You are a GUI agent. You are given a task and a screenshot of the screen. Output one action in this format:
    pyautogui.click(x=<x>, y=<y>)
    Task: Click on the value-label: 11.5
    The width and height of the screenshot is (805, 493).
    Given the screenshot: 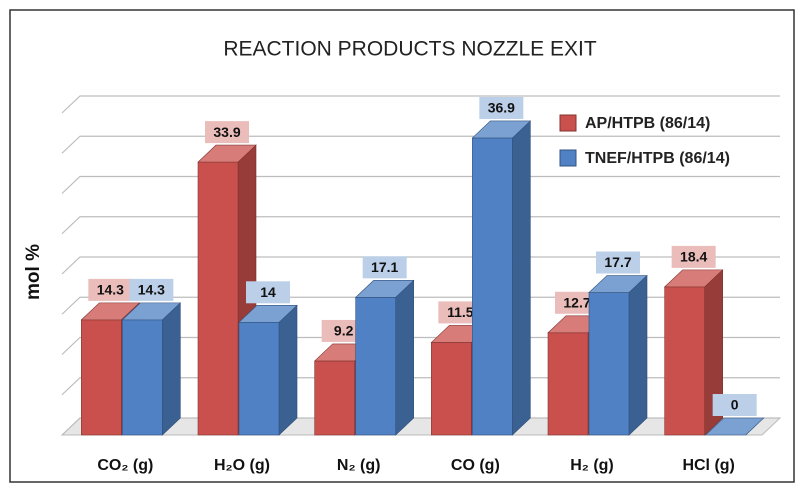 What is the action you would take?
    pyautogui.click(x=460, y=312)
    